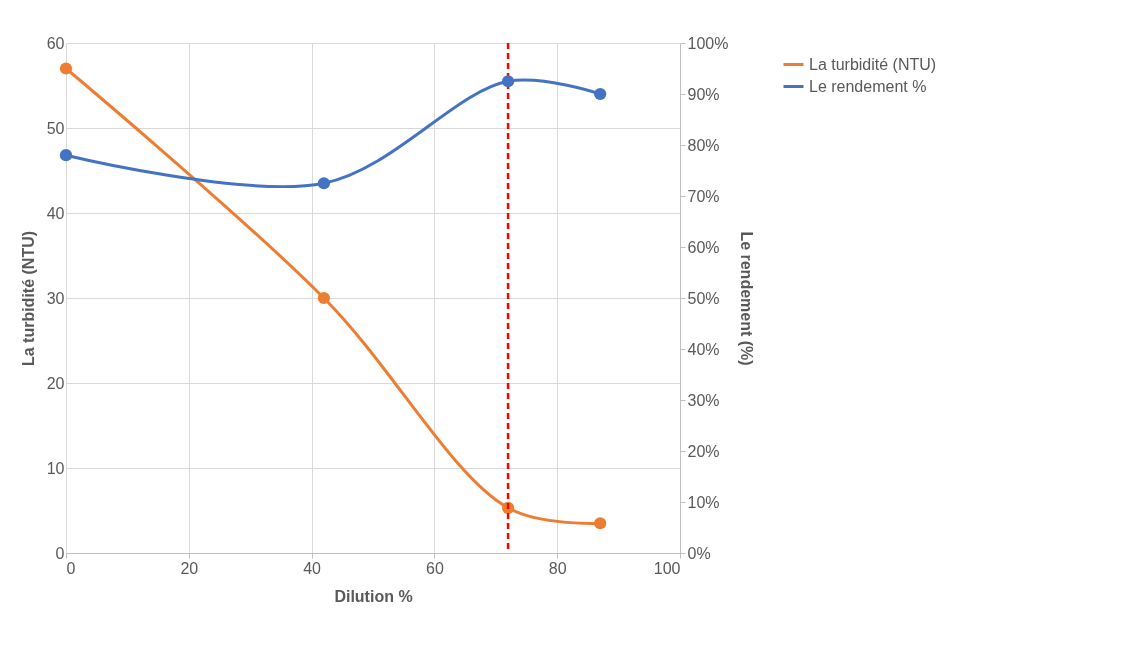  Describe the element at coordinates (703, 451) in the screenshot. I see `y2-tick-label: 20%` at that location.